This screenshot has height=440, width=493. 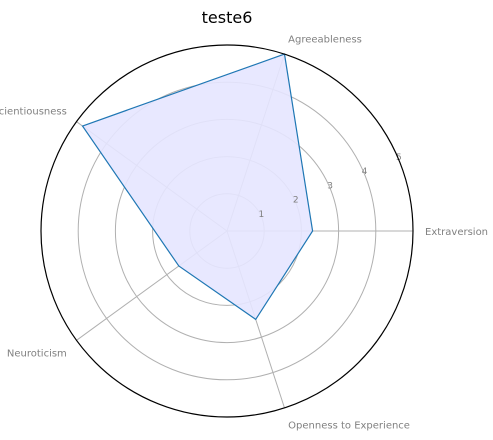 I want to click on tick-label: 1, so click(x=262, y=215).